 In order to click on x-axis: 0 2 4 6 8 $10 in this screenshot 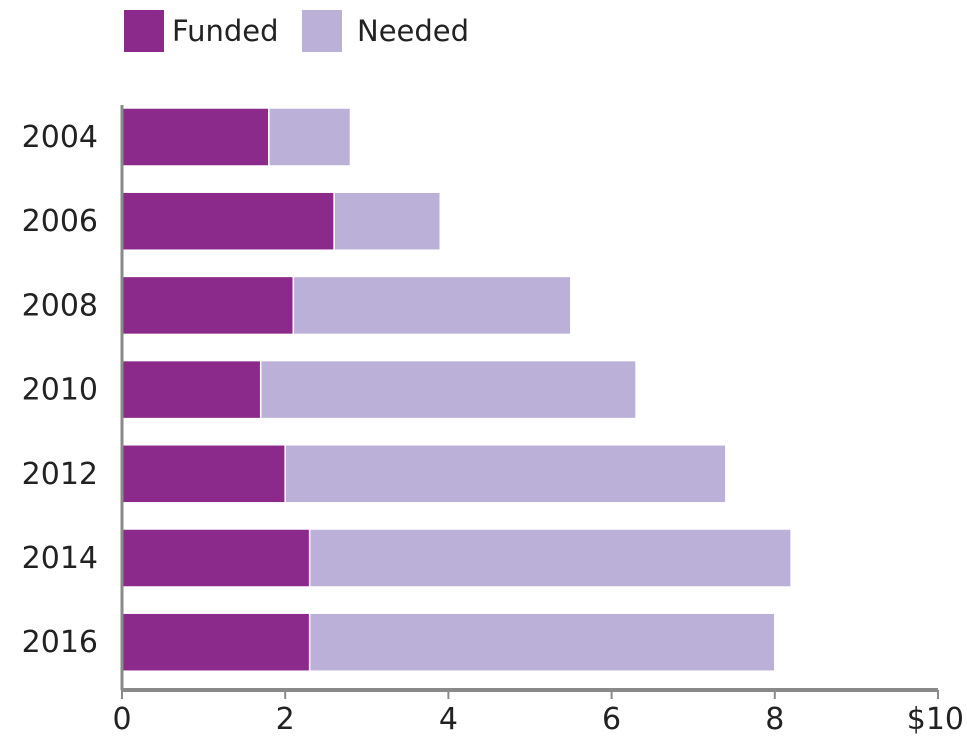, I will do `click(538, 712)`.